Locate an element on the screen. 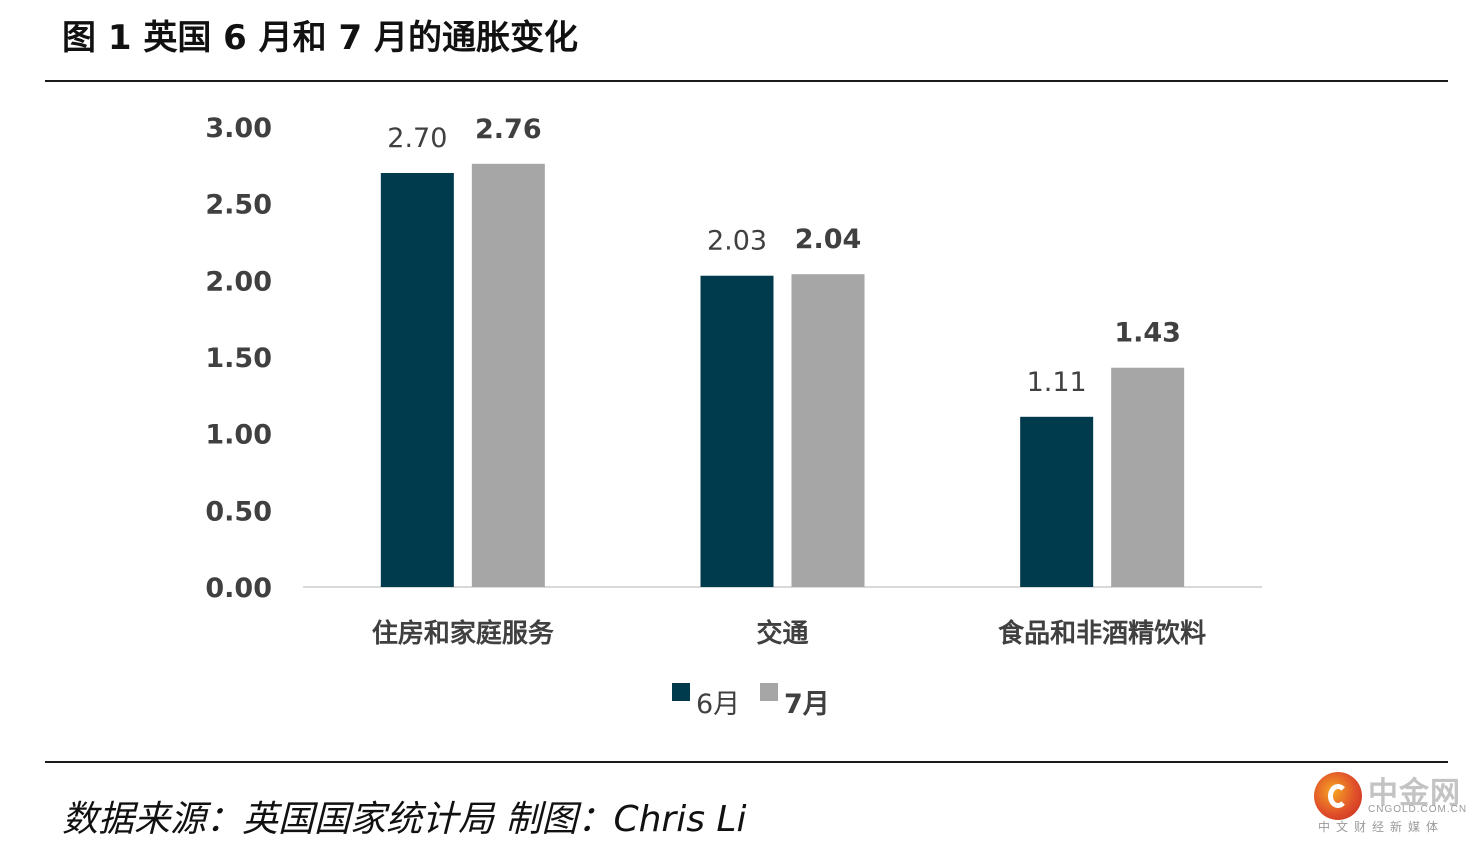 This screenshot has width=1474, height=842. chart-title: 图 1 英国 6 月和 7 月的通胀变化 is located at coordinates (320, 38).